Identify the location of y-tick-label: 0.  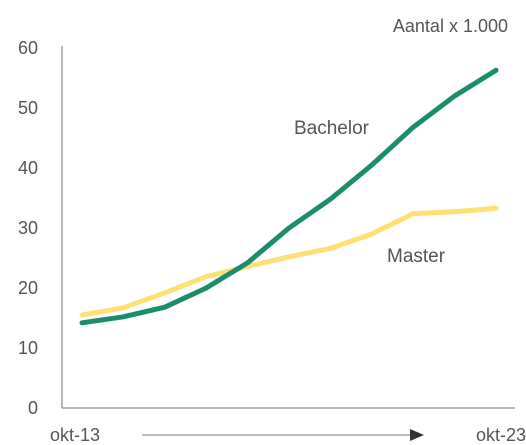
(33, 408).